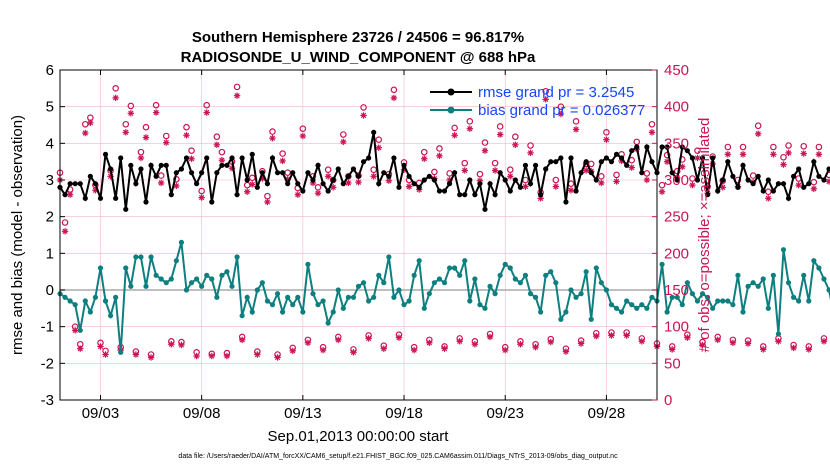 Image resolution: width=830 pixels, height=470 pixels. I want to click on y2-tick-label-2: 100, so click(676, 327).